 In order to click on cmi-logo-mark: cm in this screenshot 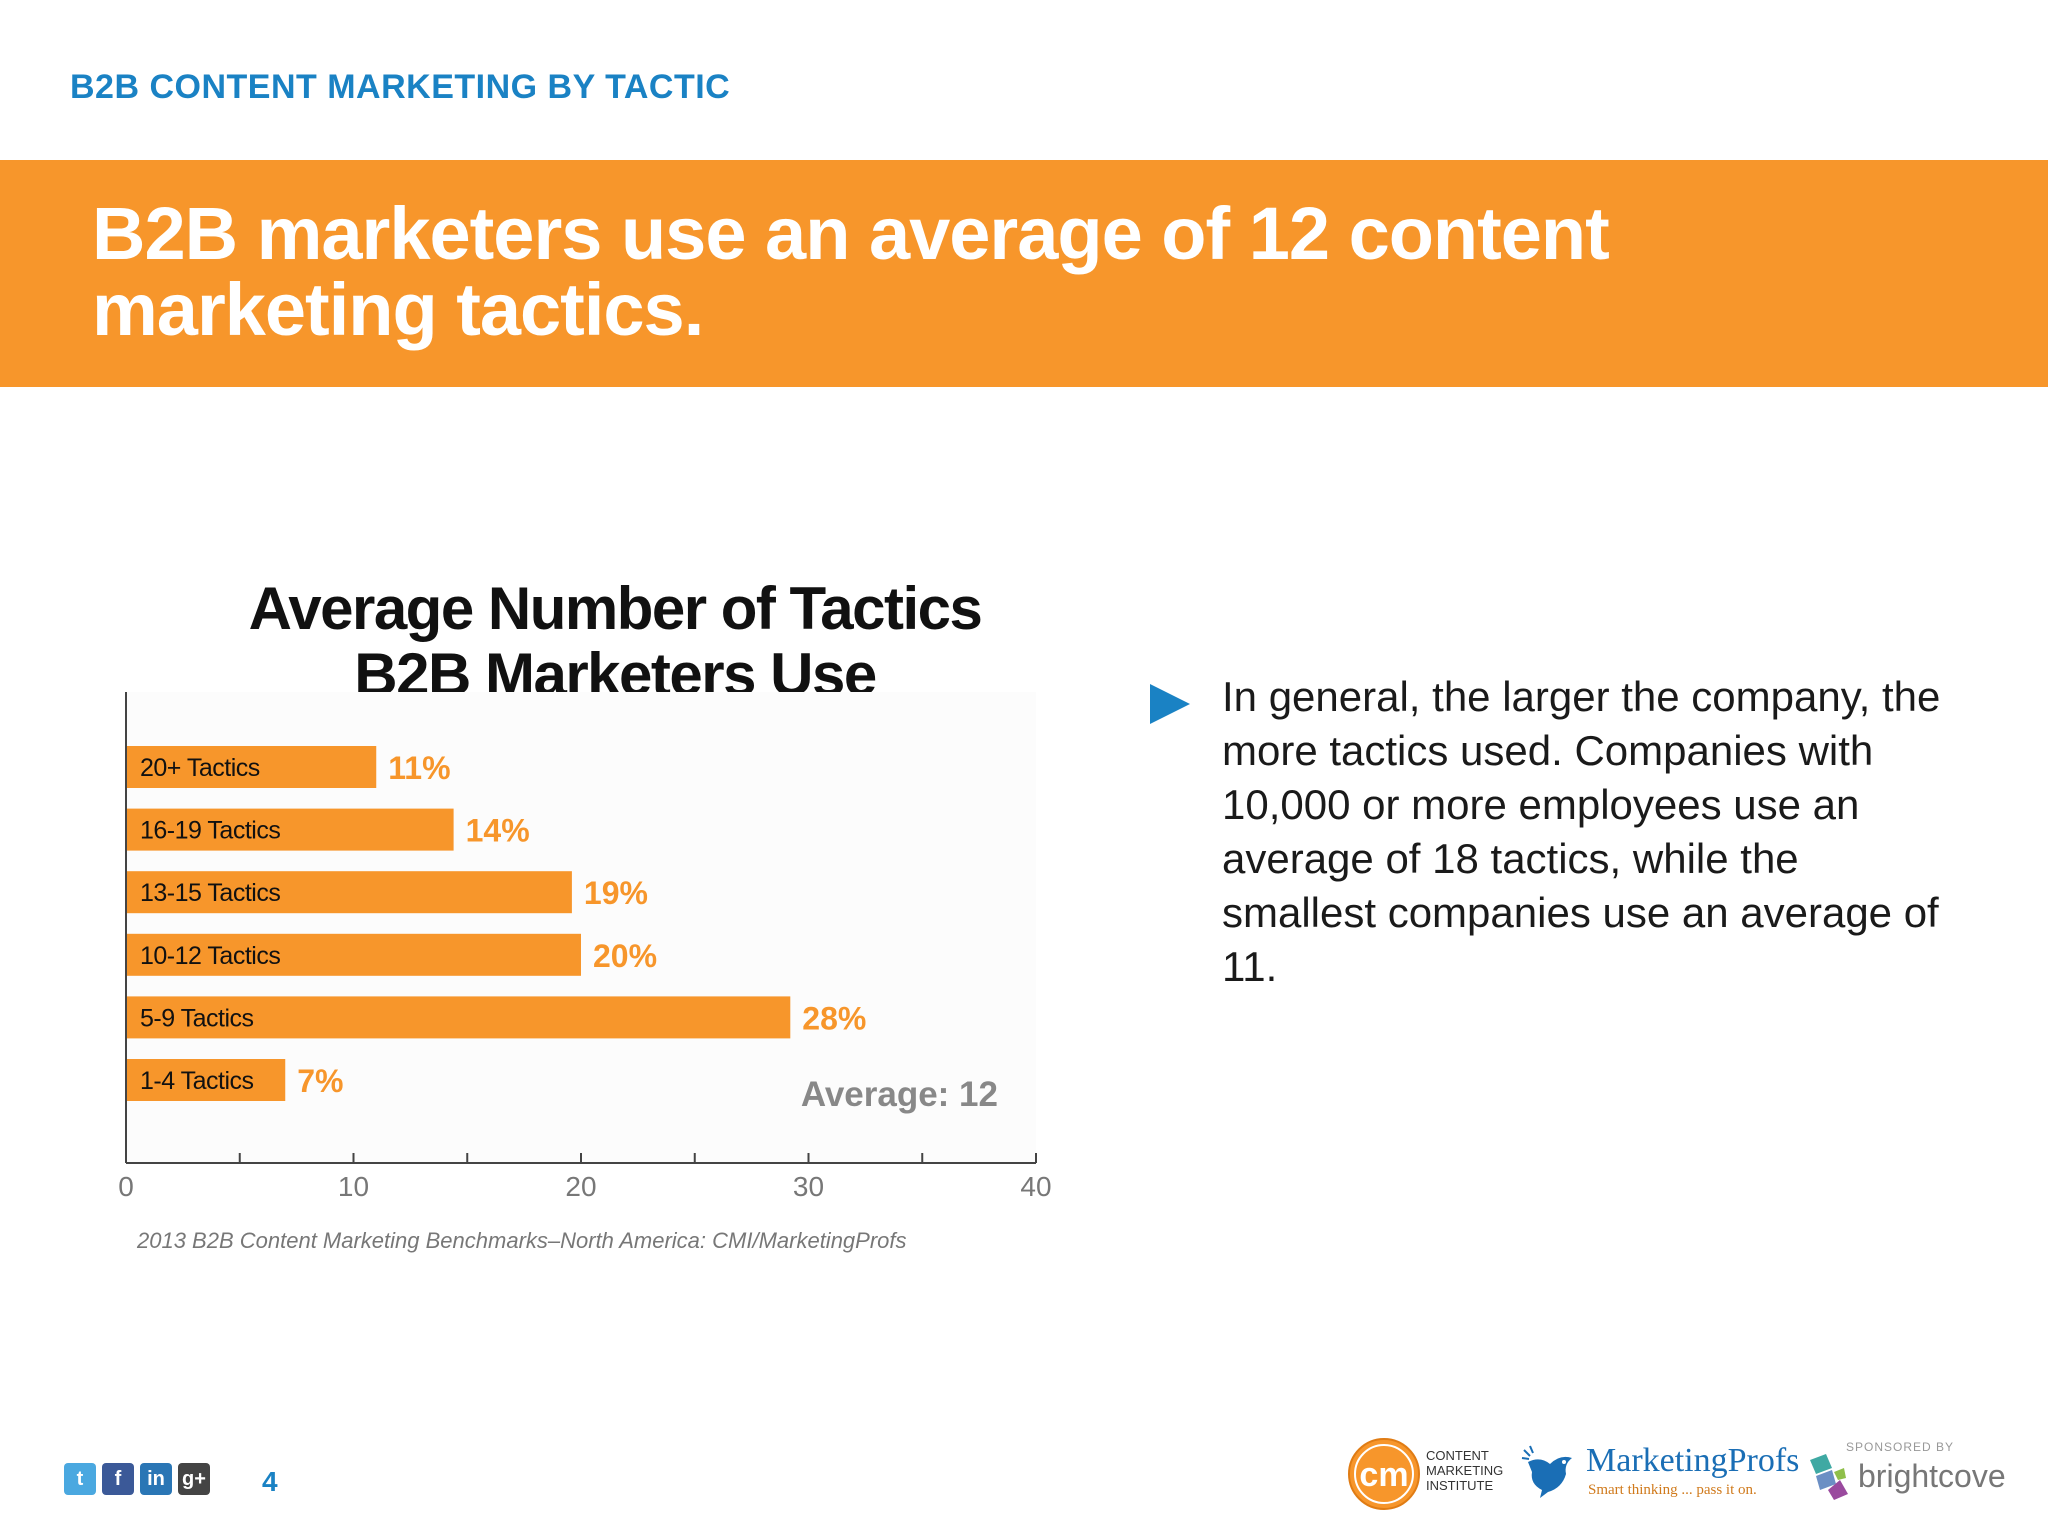, I will do `click(1383, 1475)`.